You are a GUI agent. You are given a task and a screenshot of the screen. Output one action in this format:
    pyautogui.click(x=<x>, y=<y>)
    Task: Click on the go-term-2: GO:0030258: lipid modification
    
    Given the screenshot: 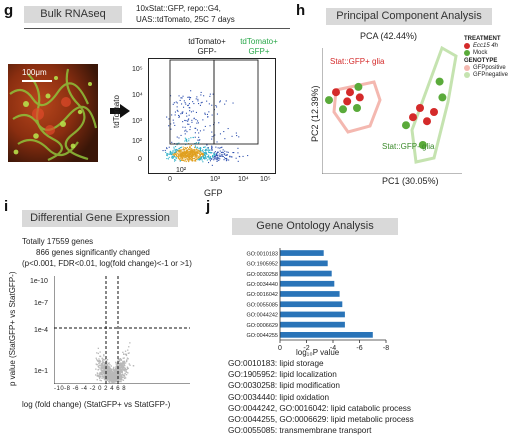 What is the action you would take?
    pyautogui.click(x=284, y=386)
    